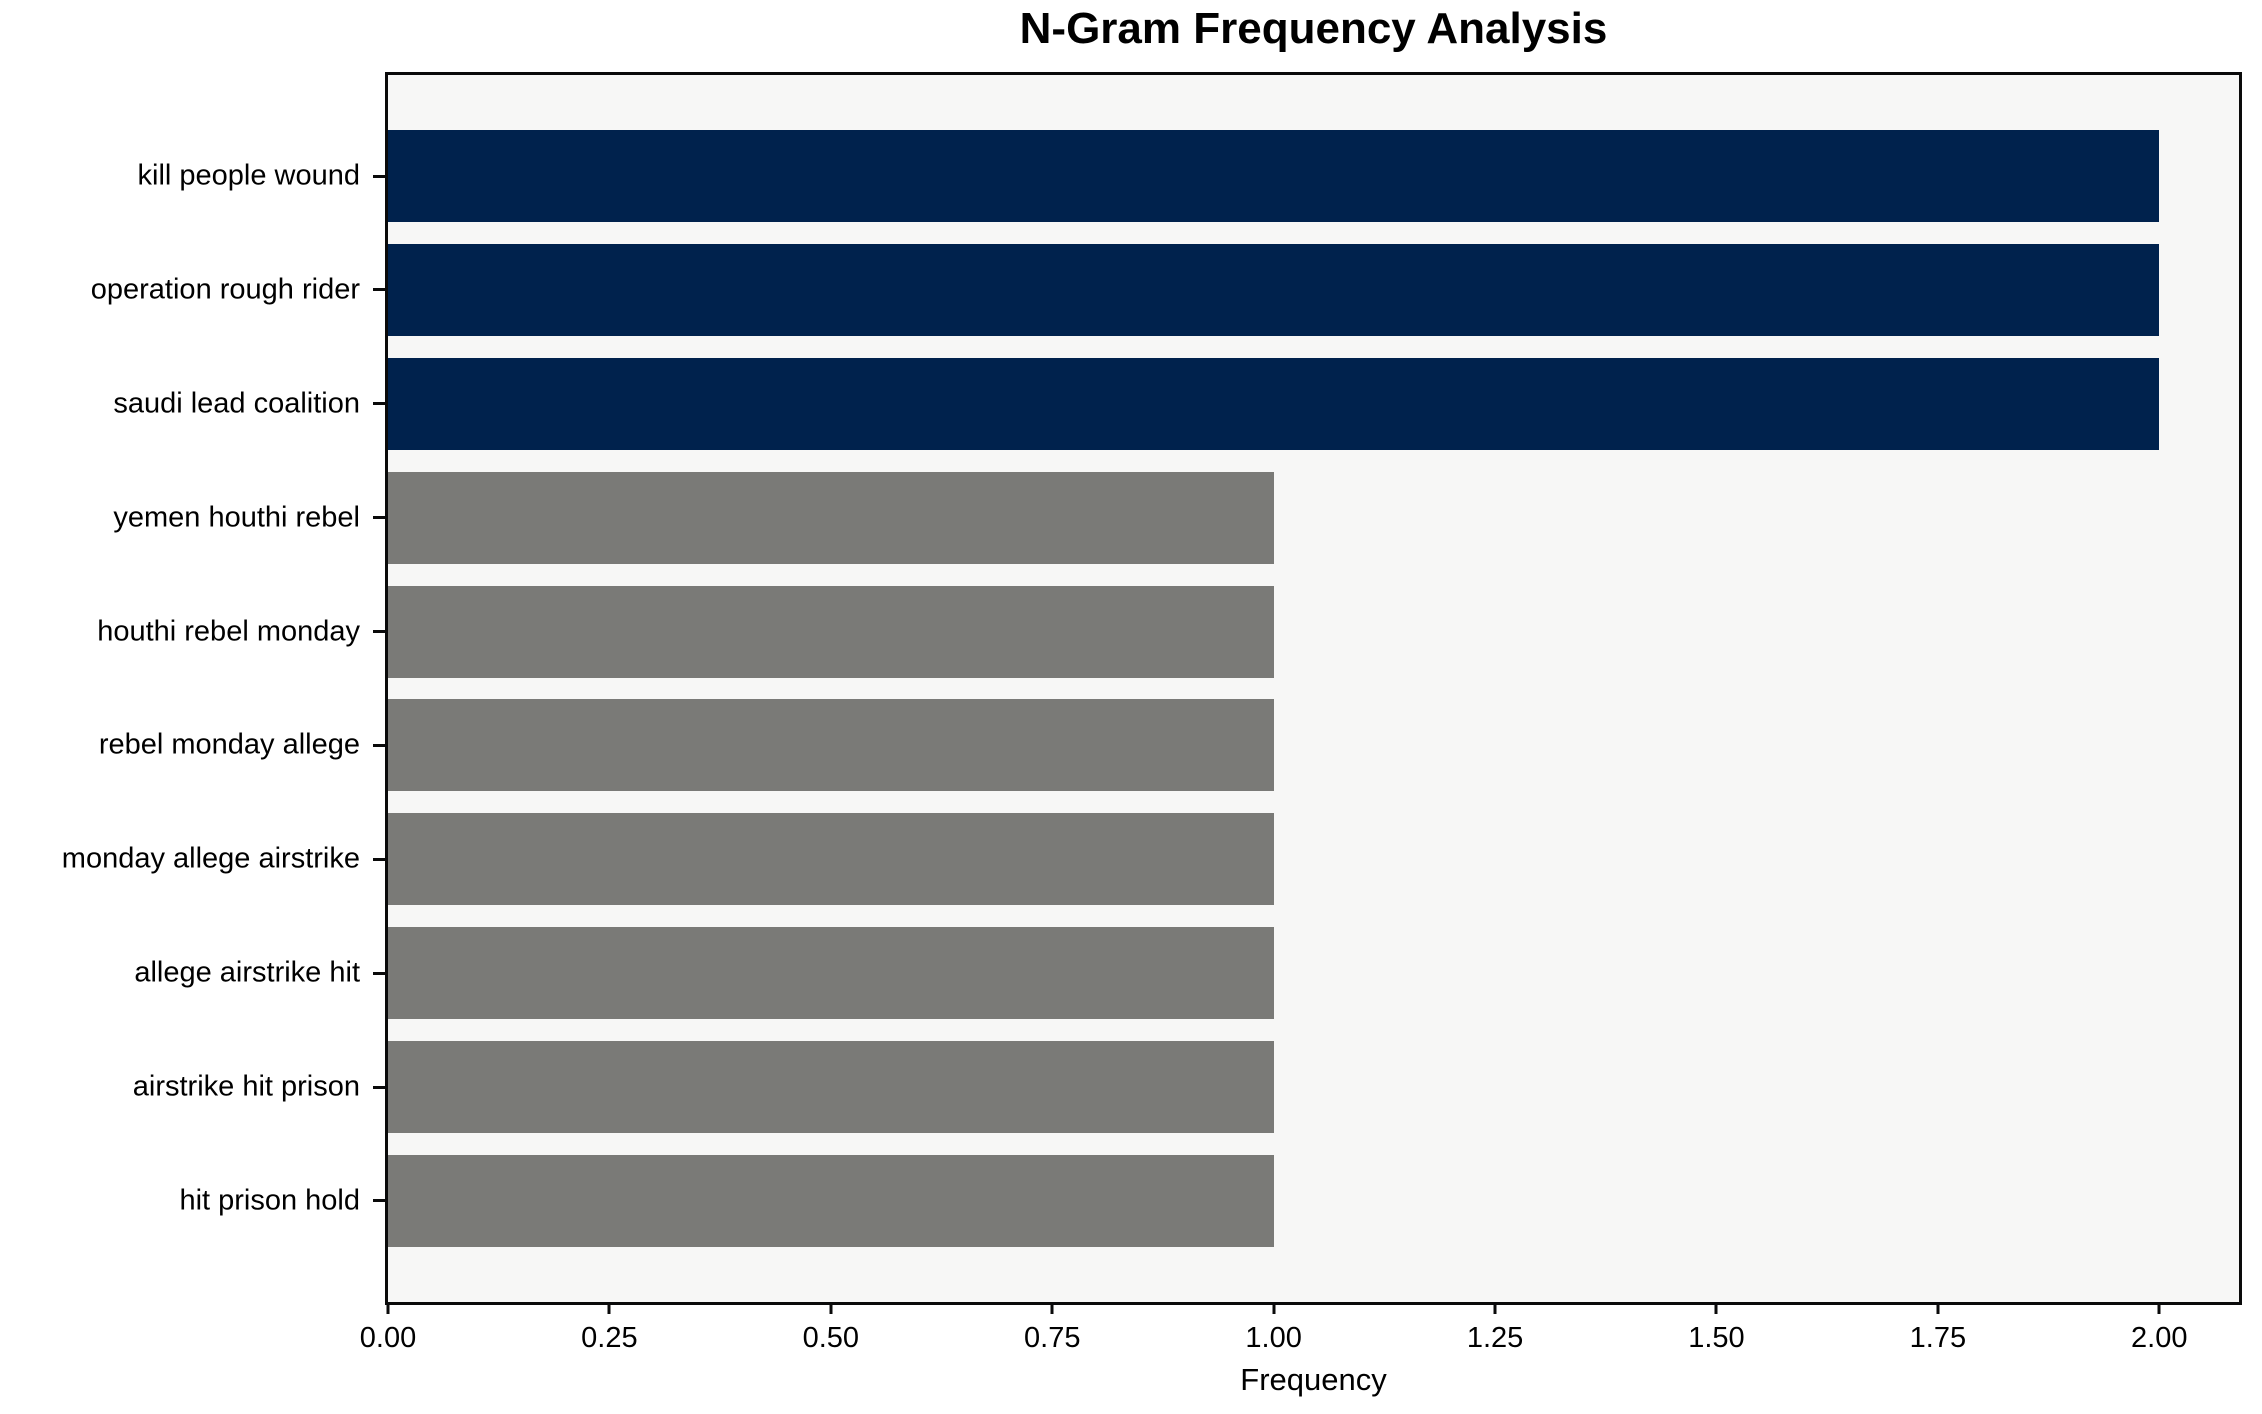 The width and height of the screenshot is (2262, 1414). Describe the element at coordinates (609, 1338) in the screenshot. I see `x-axis-tick-label: 0.25` at that location.